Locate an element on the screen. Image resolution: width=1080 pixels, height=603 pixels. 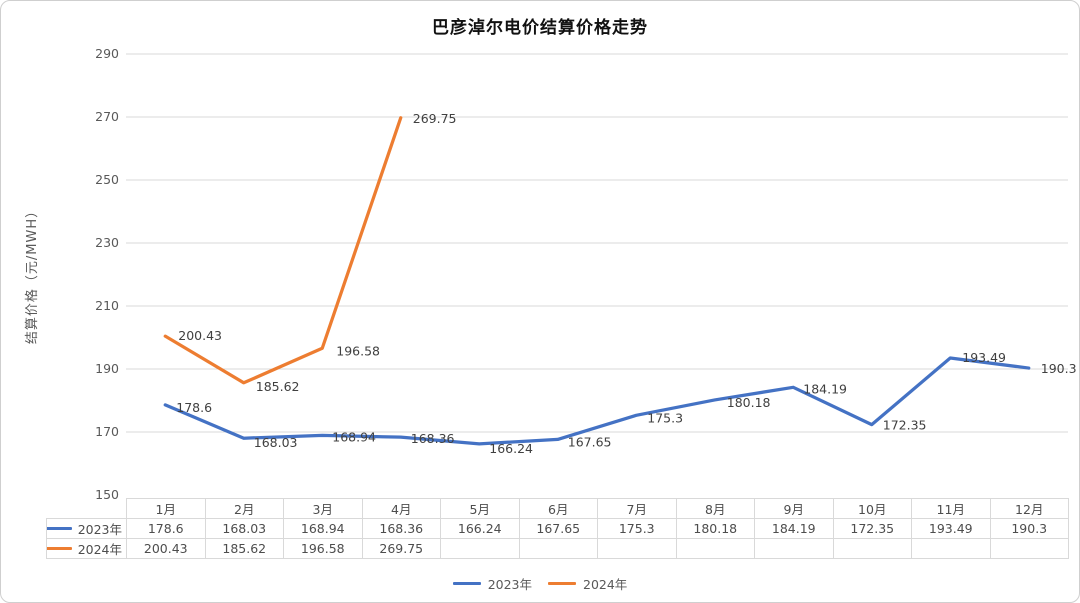
series-line-2024年 is located at coordinates (283, 250).